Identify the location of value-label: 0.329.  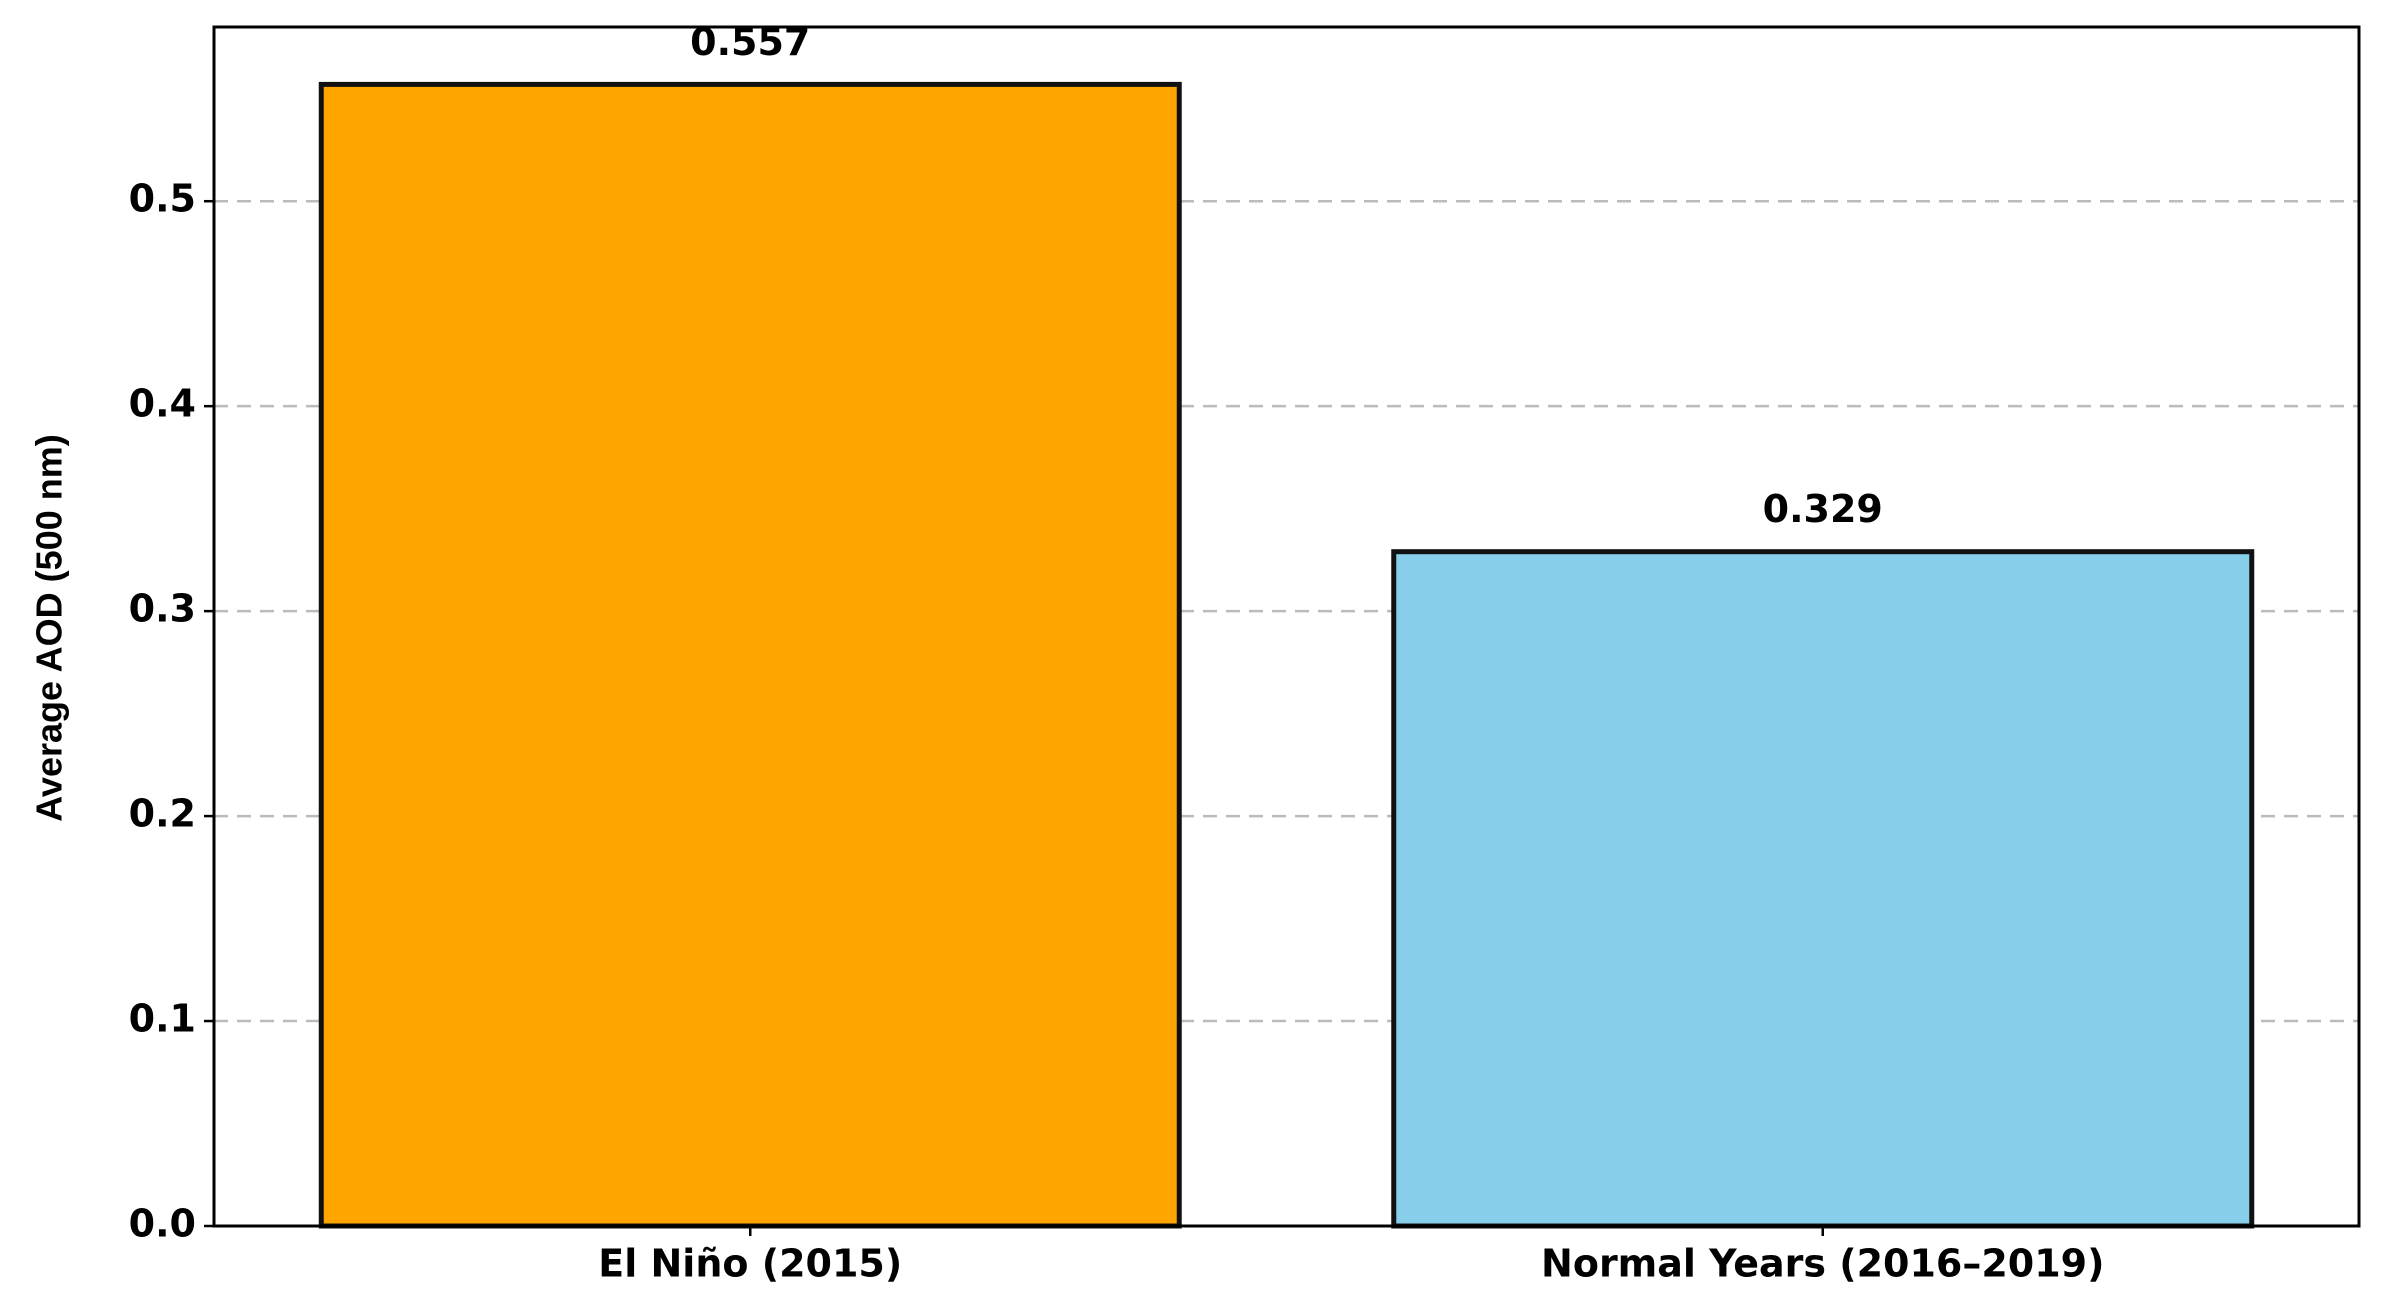
(1823, 509).